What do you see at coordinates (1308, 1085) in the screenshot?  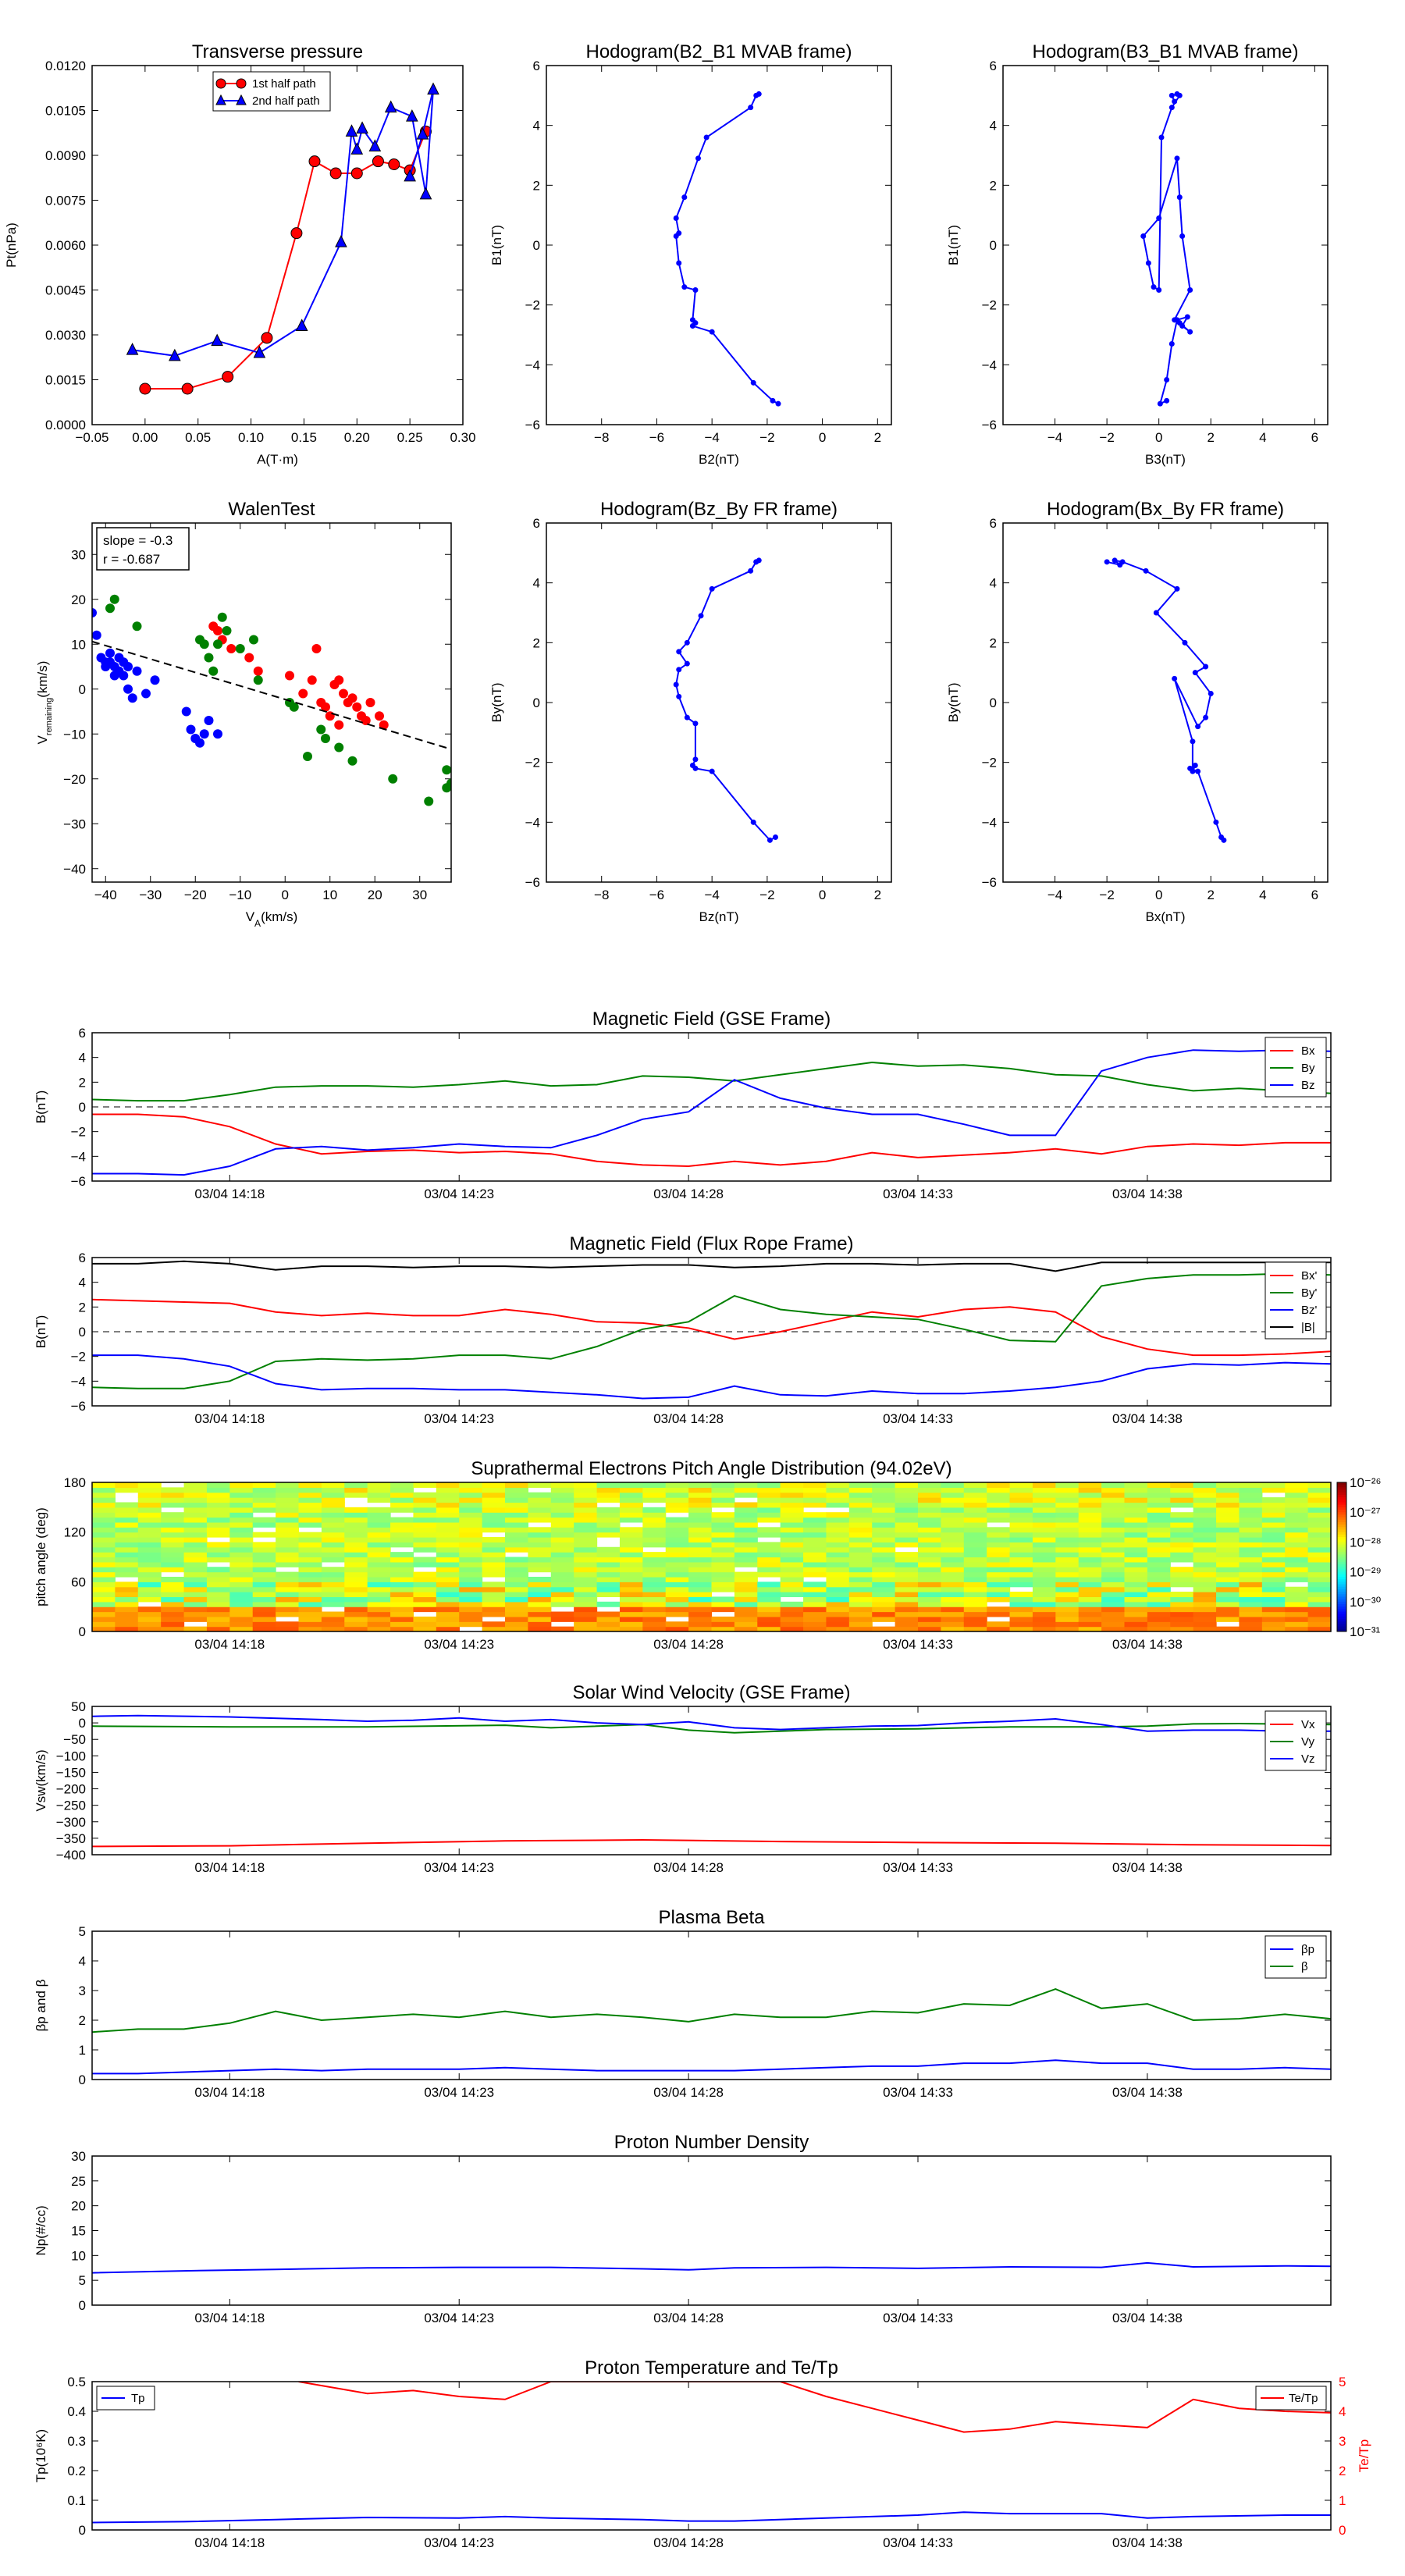 I see `legend-label: Bz` at bounding box center [1308, 1085].